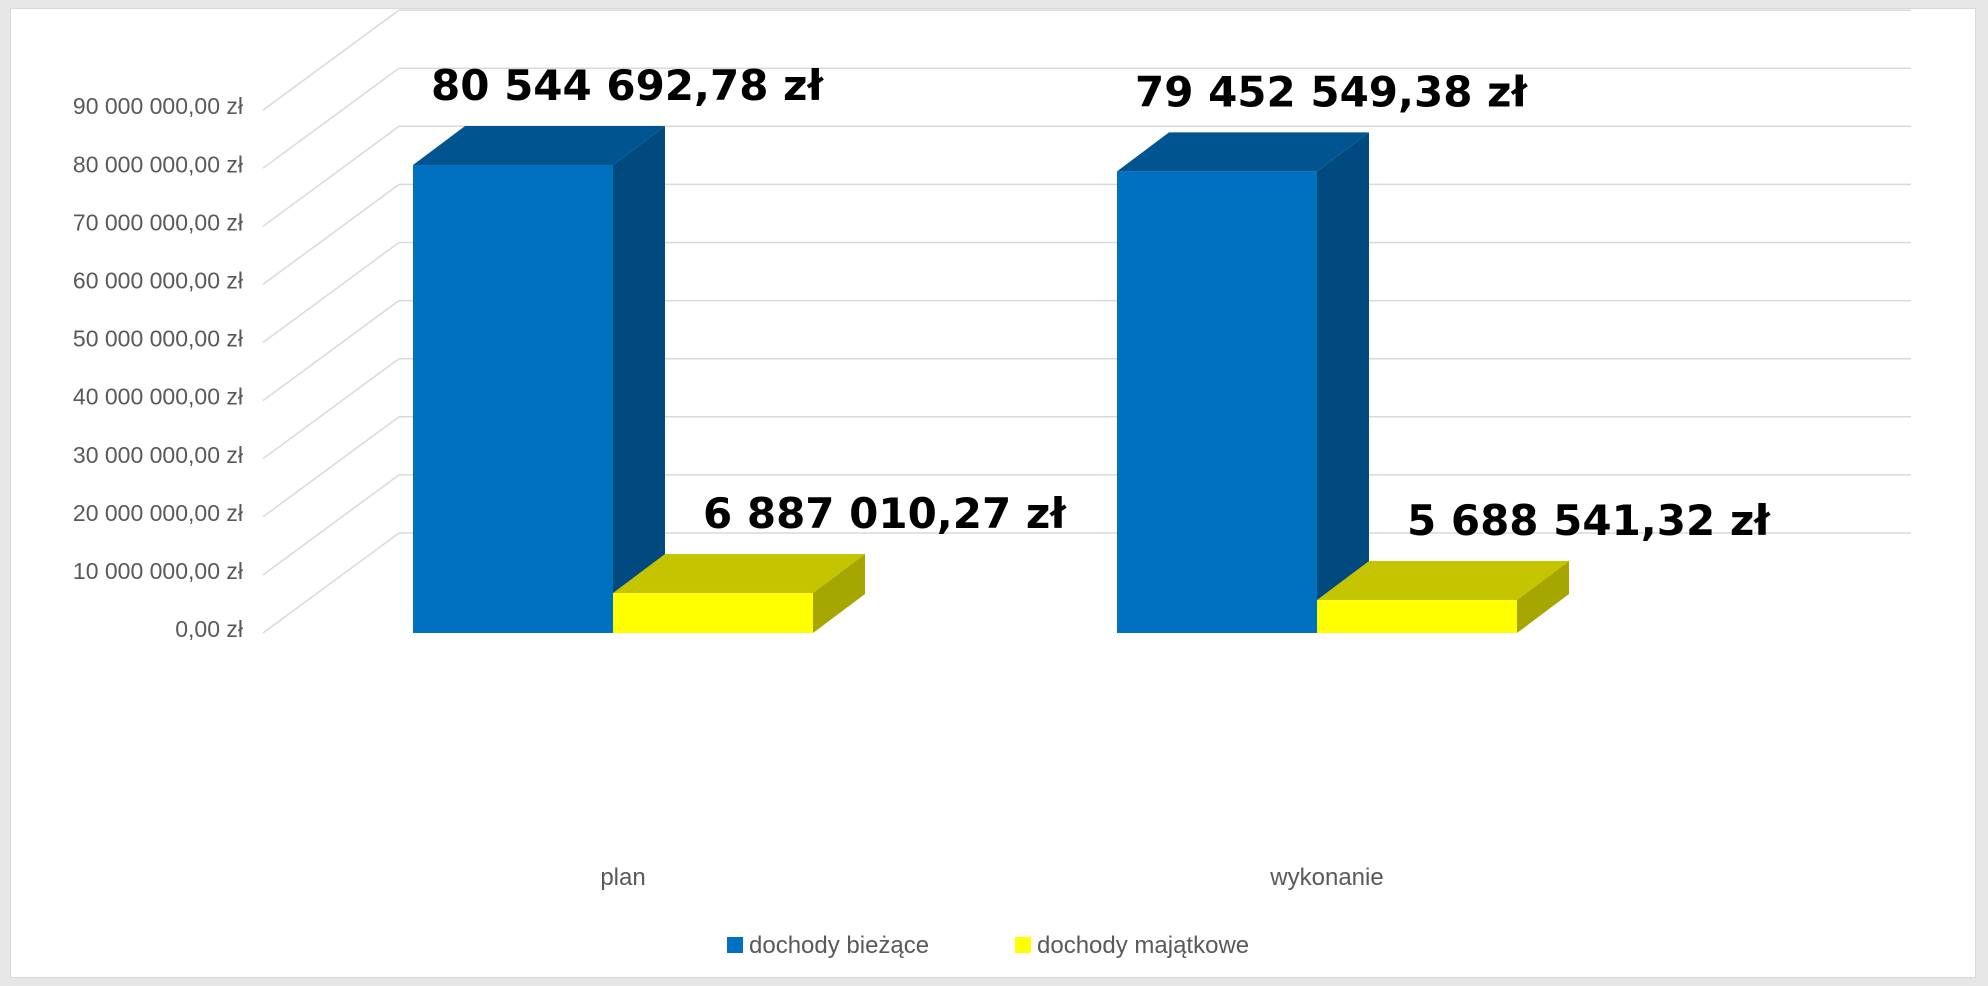 Image resolution: width=1988 pixels, height=986 pixels. I want to click on data-label: 80 544 692,78 zł, so click(628, 85).